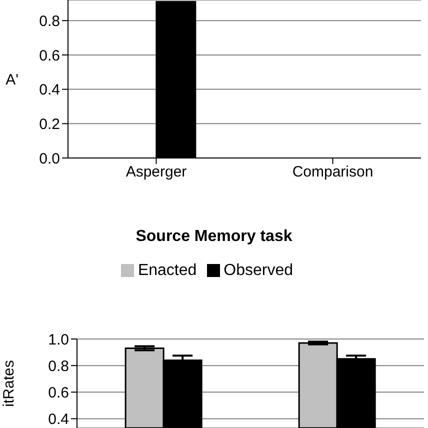 The width and height of the screenshot is (428, 428). I want to click on y-tick-label: 1.0, so click(58, 339).